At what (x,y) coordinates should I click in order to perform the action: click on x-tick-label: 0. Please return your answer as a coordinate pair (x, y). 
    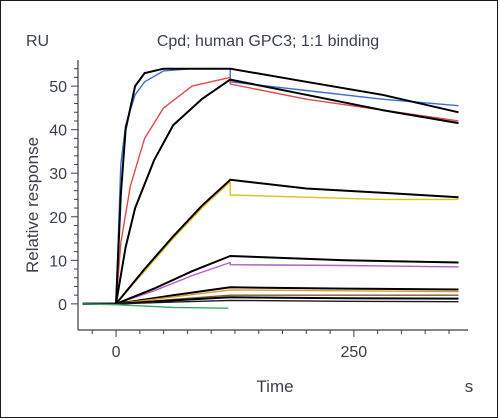
    Looking at the image, I should click on (116, 352).